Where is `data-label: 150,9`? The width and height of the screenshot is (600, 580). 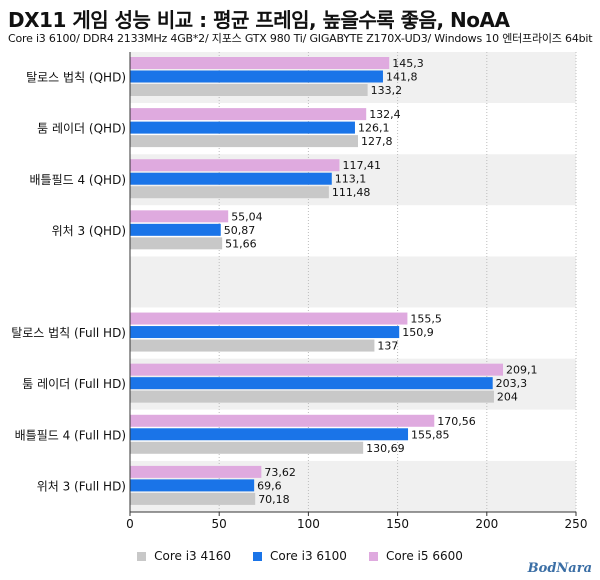
data-label: 150,9 is located at coordinates (418, 332).